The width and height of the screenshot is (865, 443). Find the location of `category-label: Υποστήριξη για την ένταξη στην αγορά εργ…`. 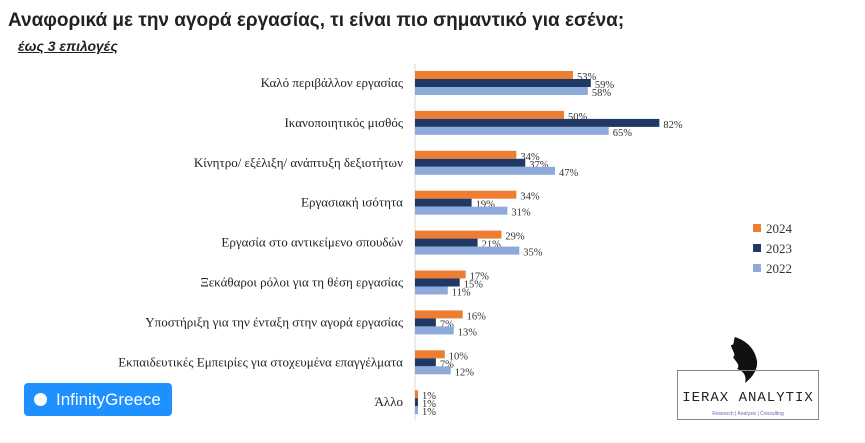

category-label: Υποστήριξη για την ένταξη στην αγορά εργ… is located at coordinates (274, 321).